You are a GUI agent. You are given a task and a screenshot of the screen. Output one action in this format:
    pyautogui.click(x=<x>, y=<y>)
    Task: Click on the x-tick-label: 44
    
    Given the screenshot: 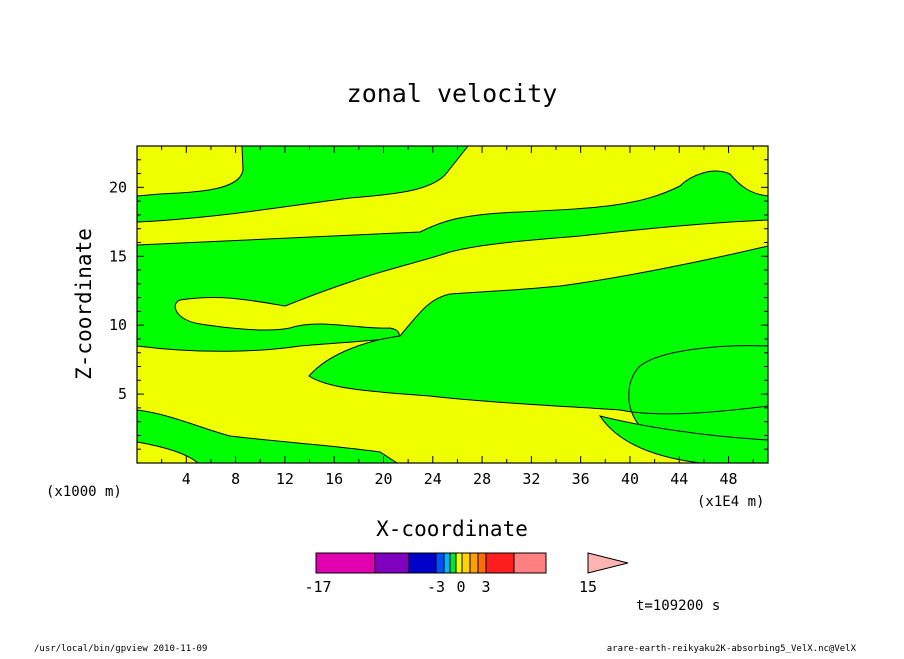 What is the action you would take?
    pyautogui.click(x=679, y=479)
    